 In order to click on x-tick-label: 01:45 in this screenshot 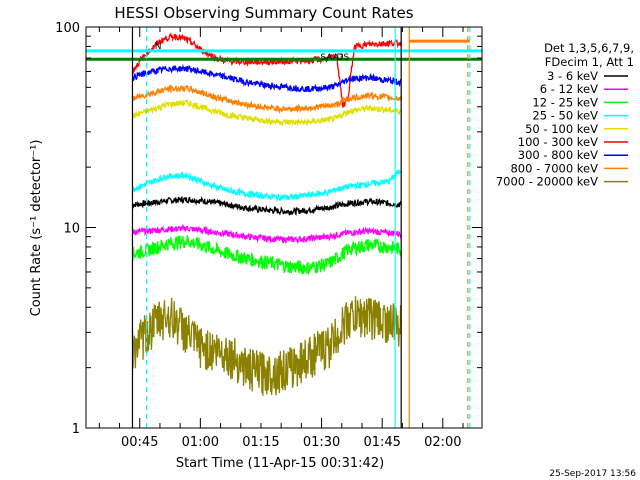, I will do `click(381, 442)`.